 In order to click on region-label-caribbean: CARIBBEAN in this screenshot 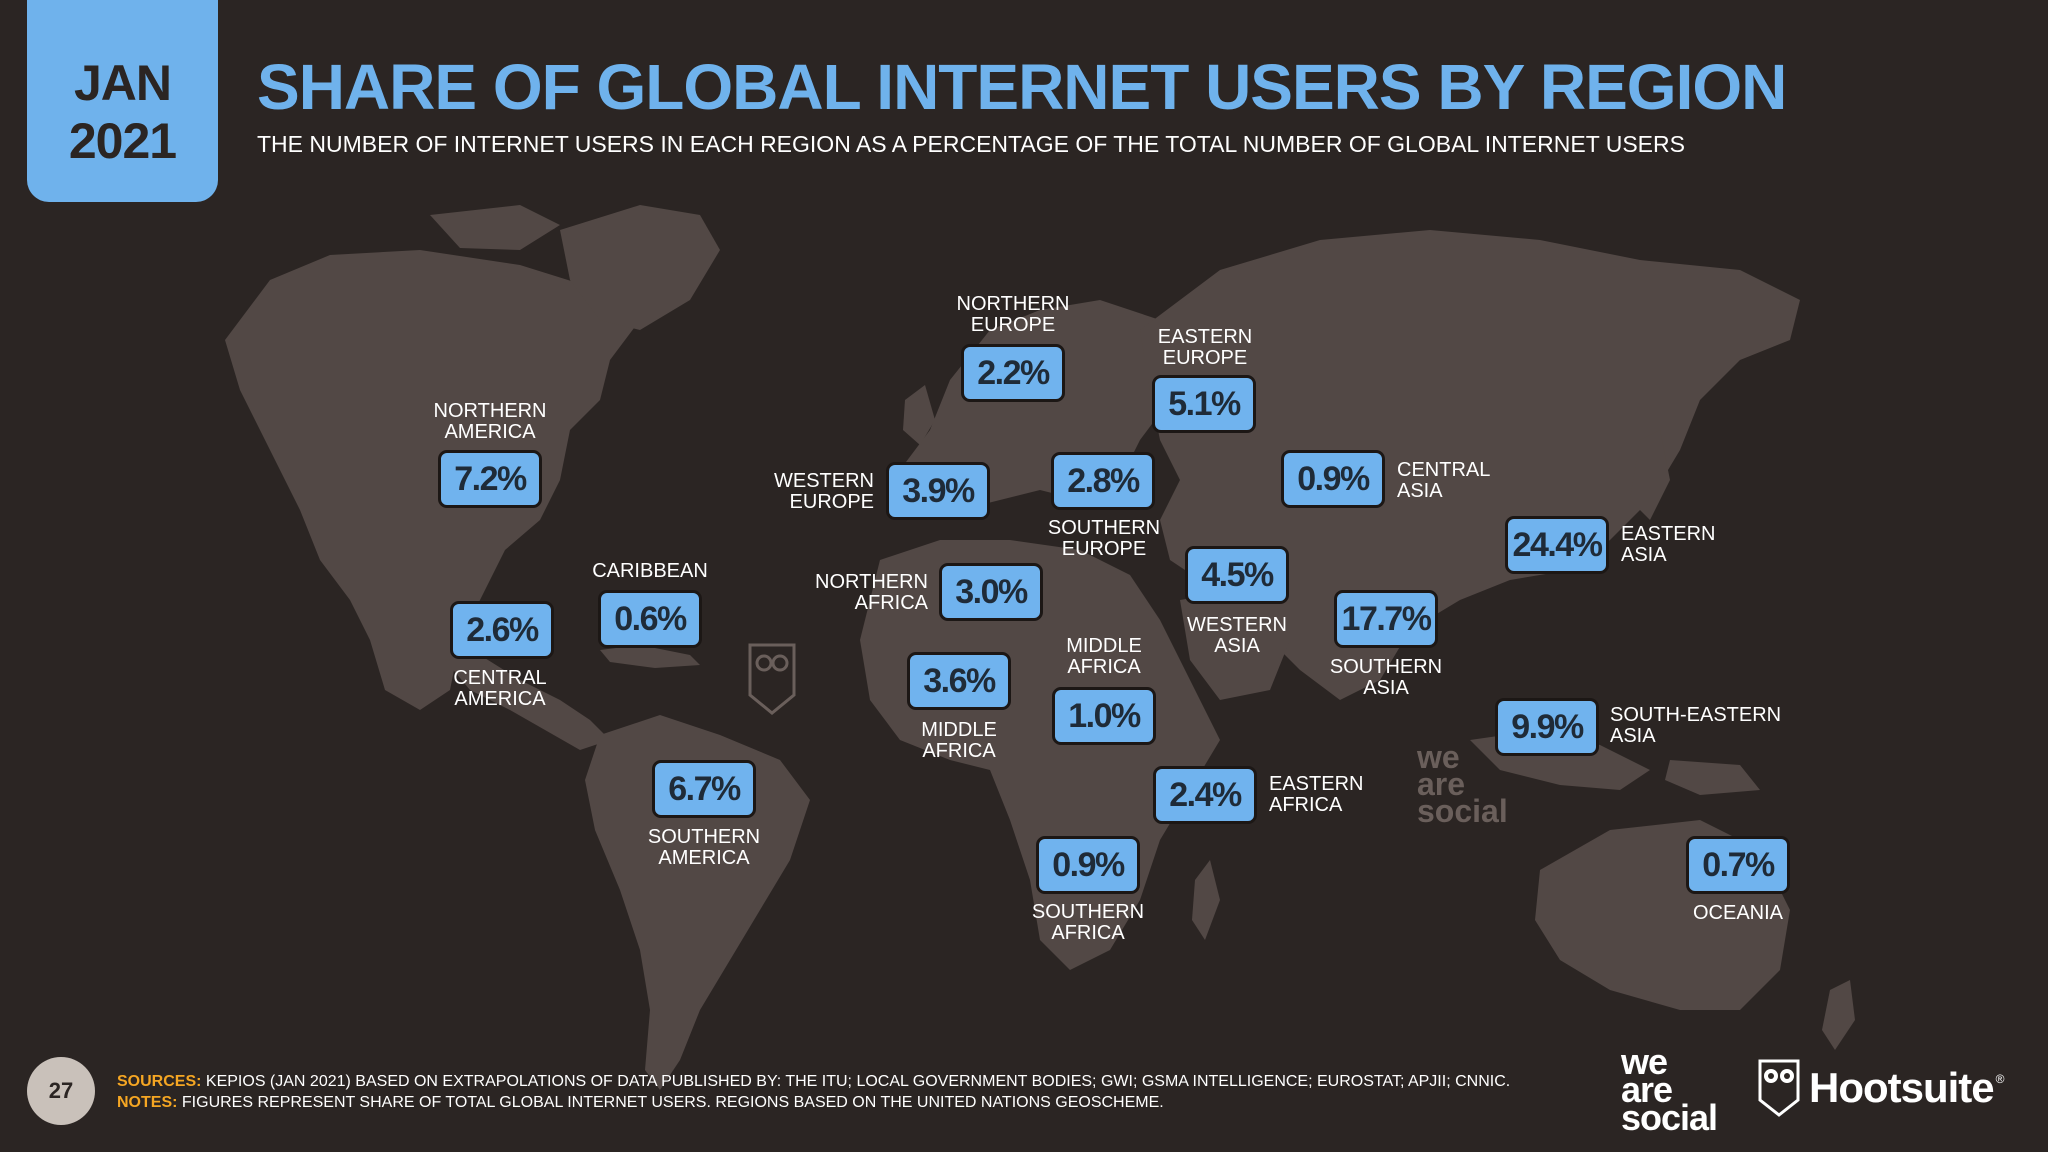, I will do `click(650, 571)`.